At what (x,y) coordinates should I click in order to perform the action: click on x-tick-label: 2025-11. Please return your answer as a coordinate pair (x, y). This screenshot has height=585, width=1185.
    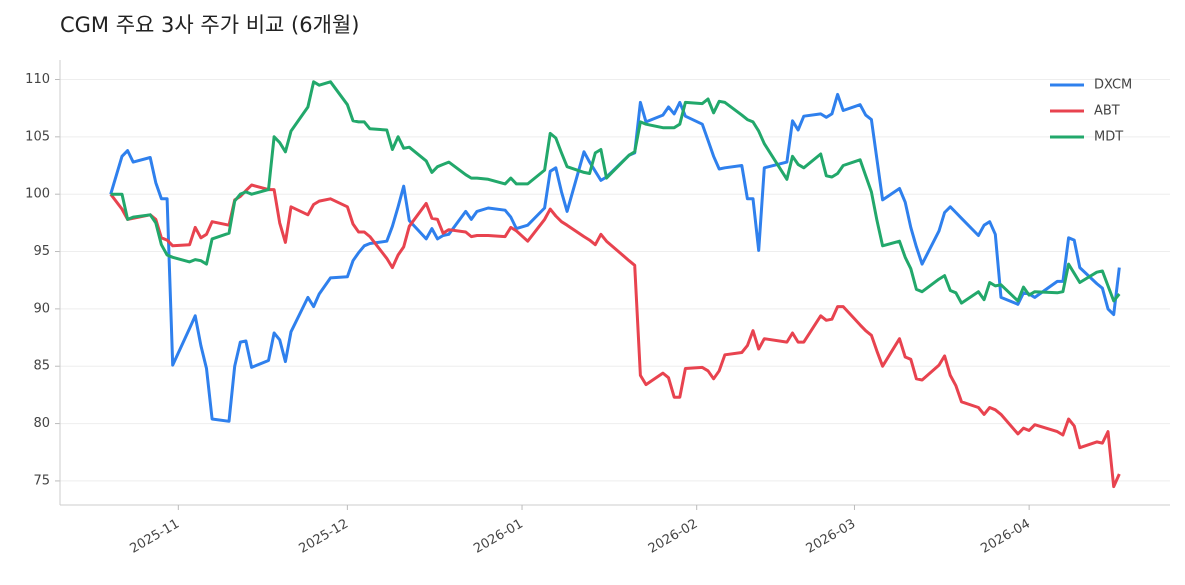
    Looking at the image, I should click on (155, 537).